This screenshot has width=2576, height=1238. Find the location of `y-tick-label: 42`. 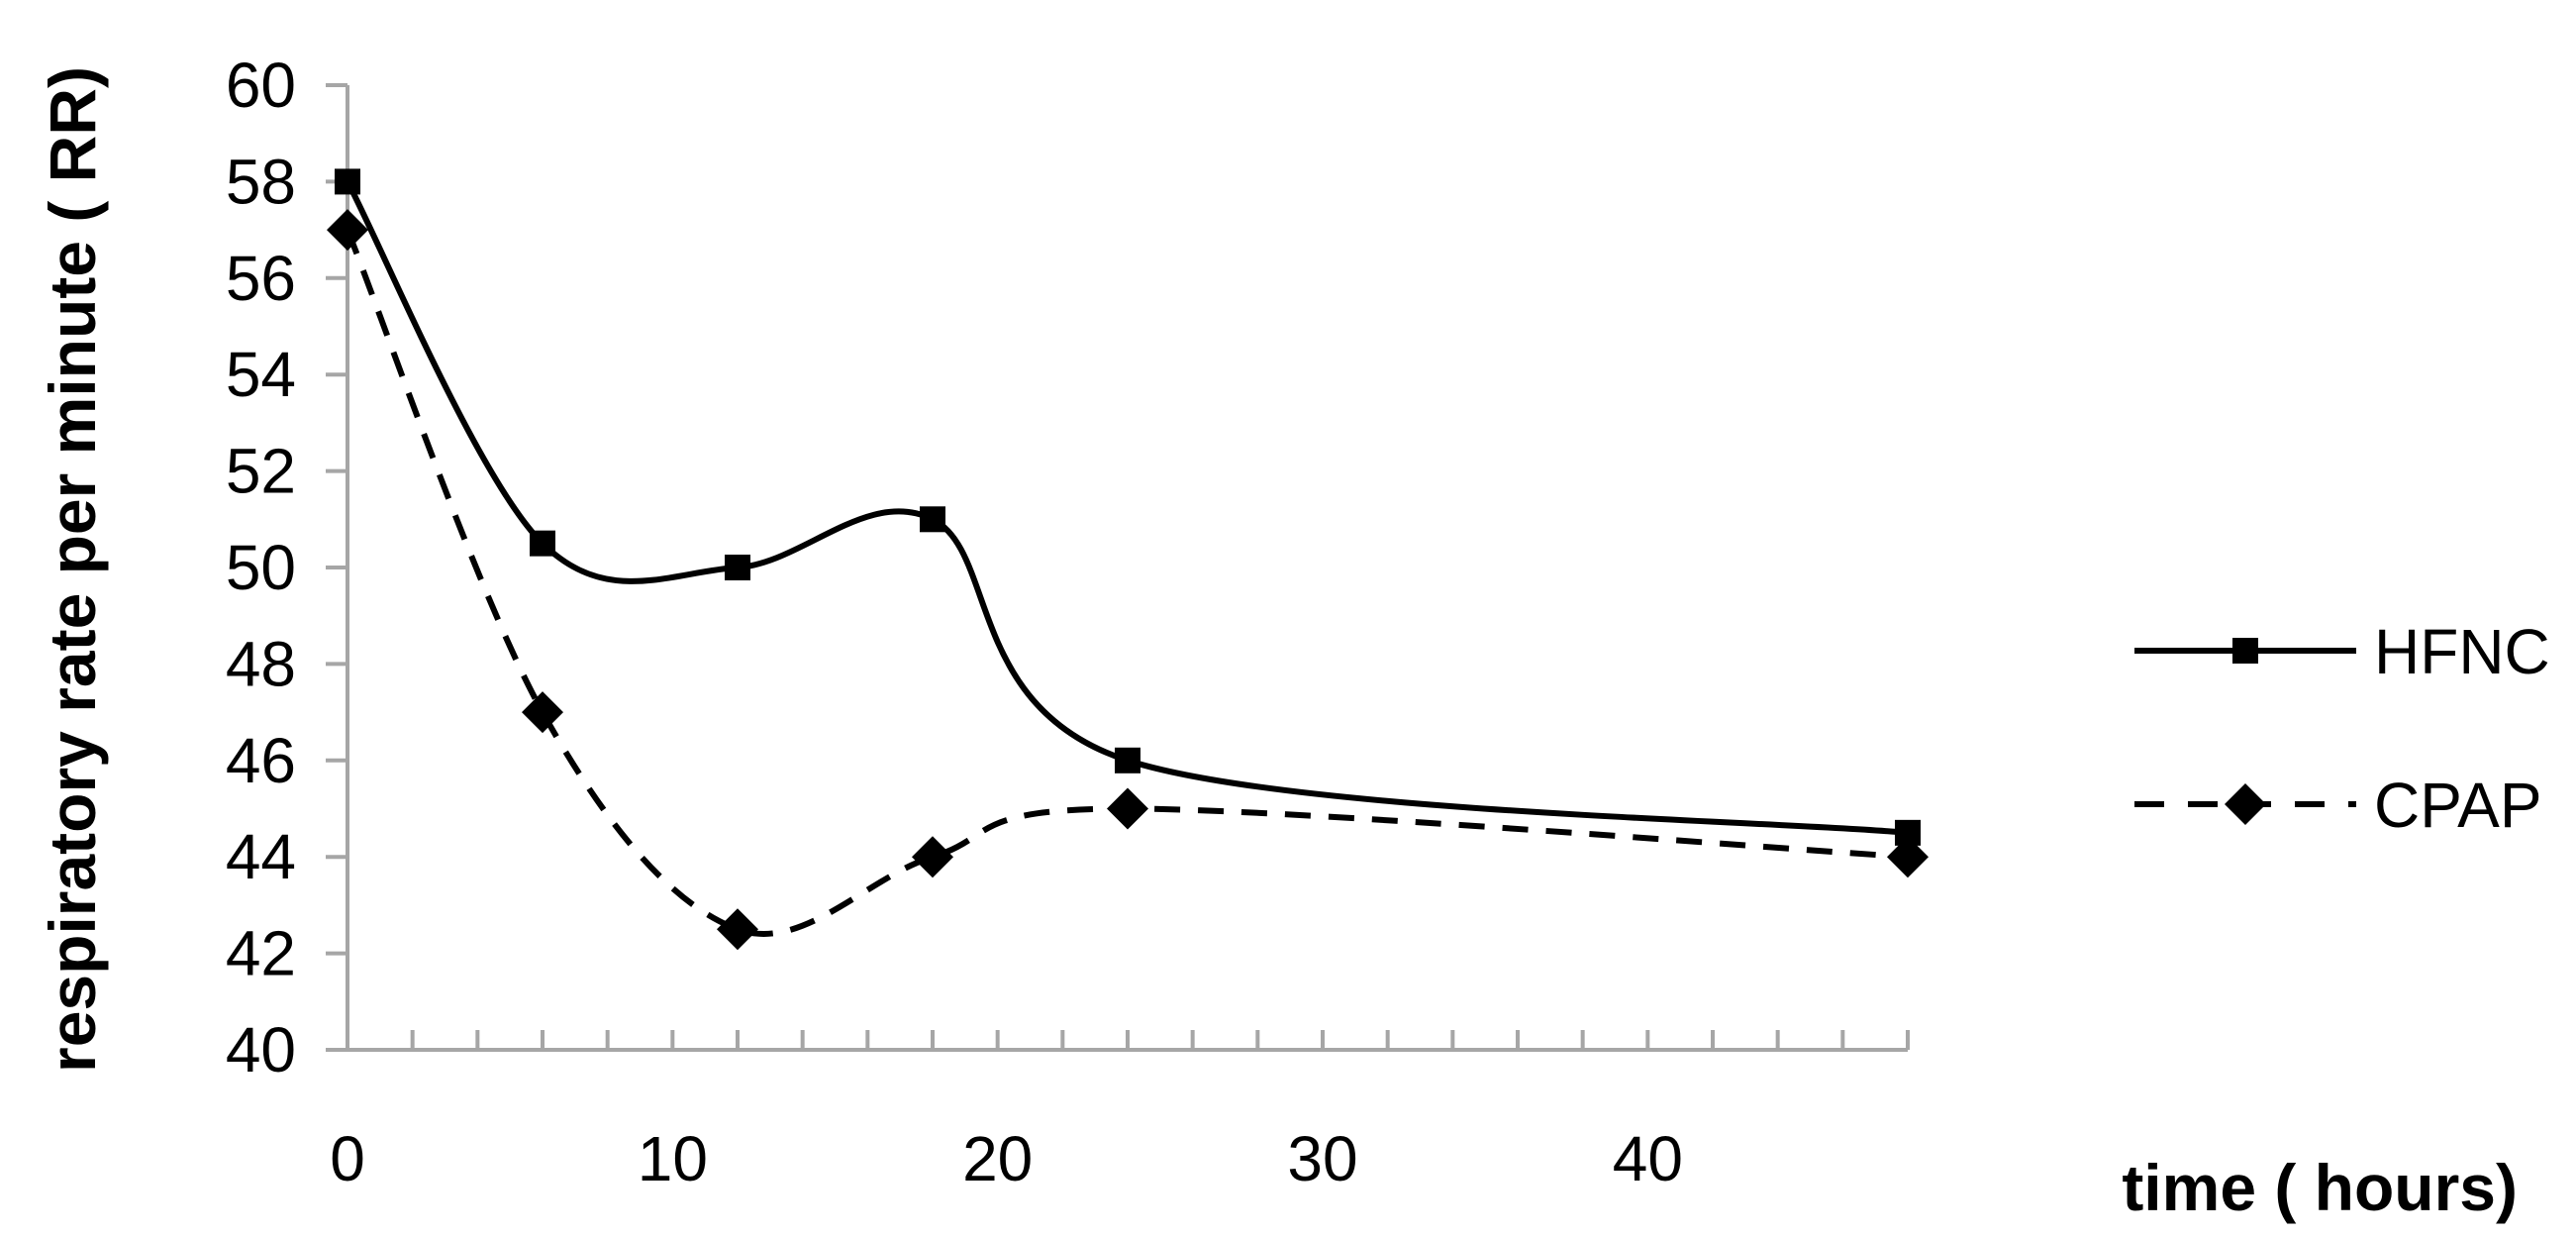

y-tick-label: 42 is located at coordinates (261, 953).